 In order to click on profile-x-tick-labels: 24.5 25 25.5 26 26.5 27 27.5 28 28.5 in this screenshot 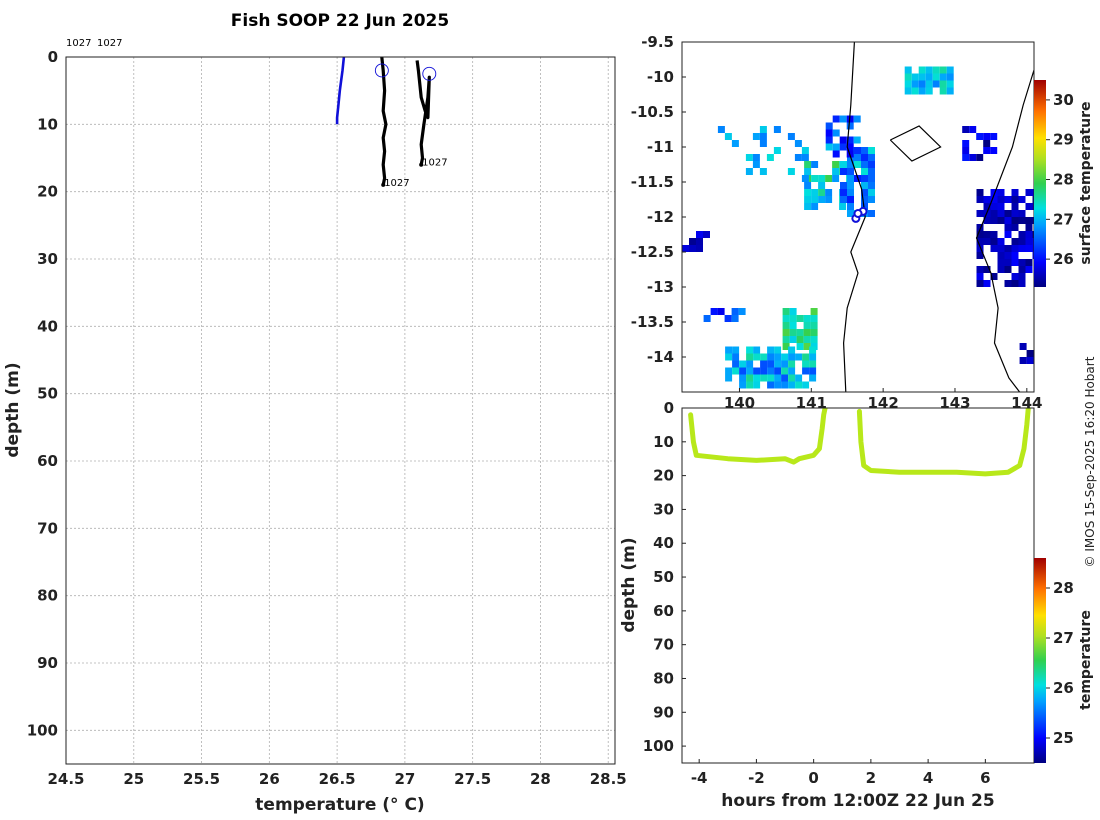, I will do `click(336, 779)`.